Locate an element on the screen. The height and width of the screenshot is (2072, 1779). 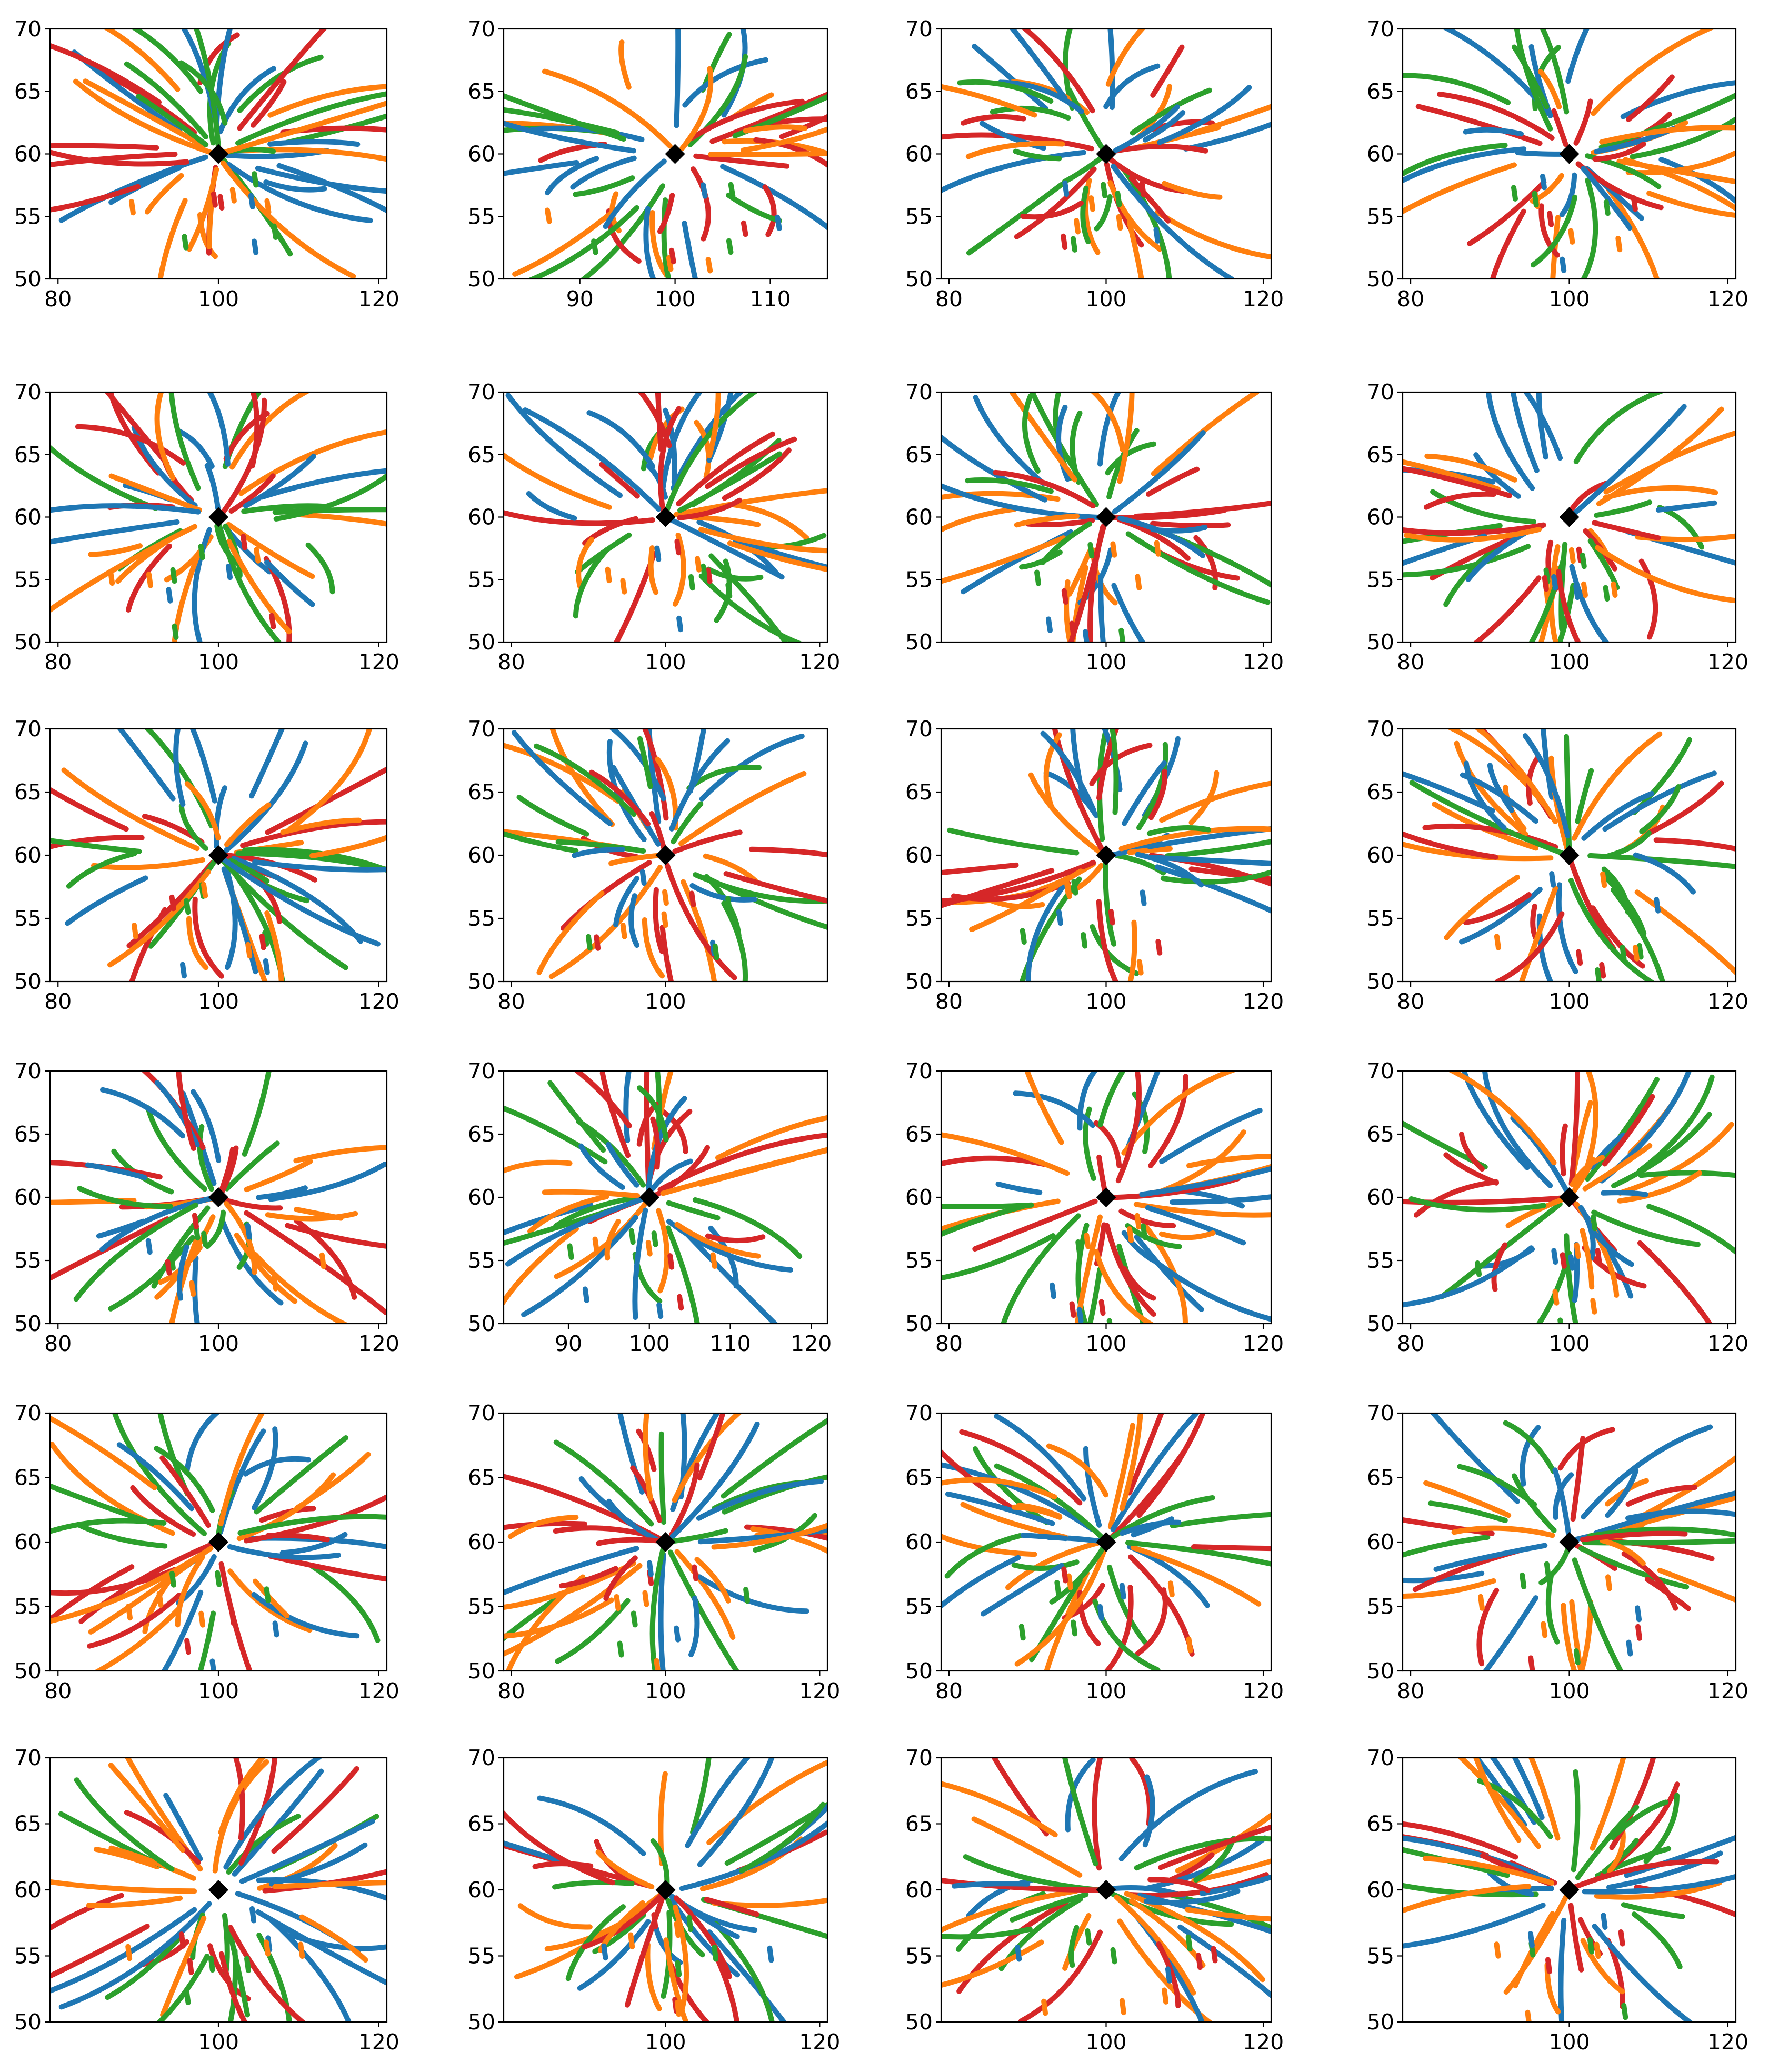
y-tick-label: 55 is located at coordinates (28, 1957).